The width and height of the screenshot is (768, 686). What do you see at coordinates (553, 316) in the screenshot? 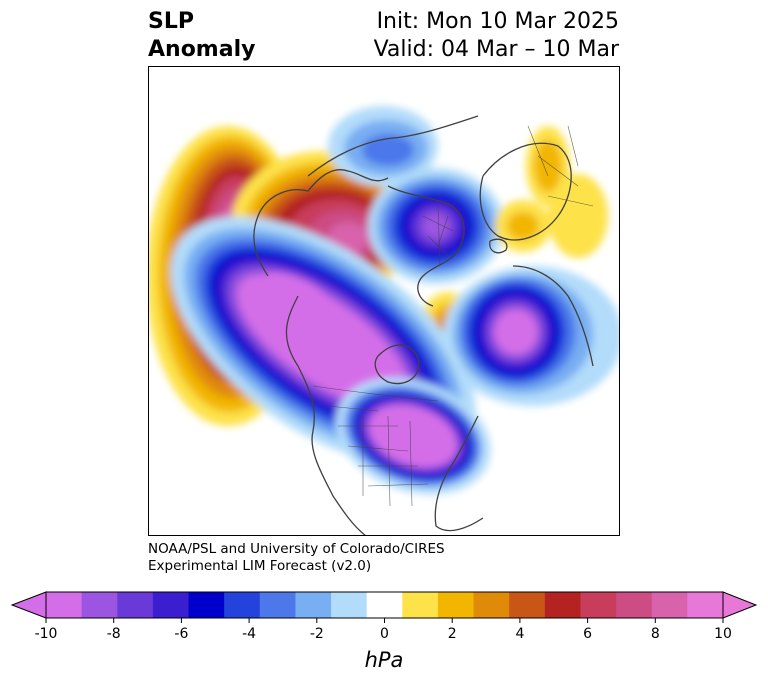
I see `coast-africa` at bounding box center [553, 316].